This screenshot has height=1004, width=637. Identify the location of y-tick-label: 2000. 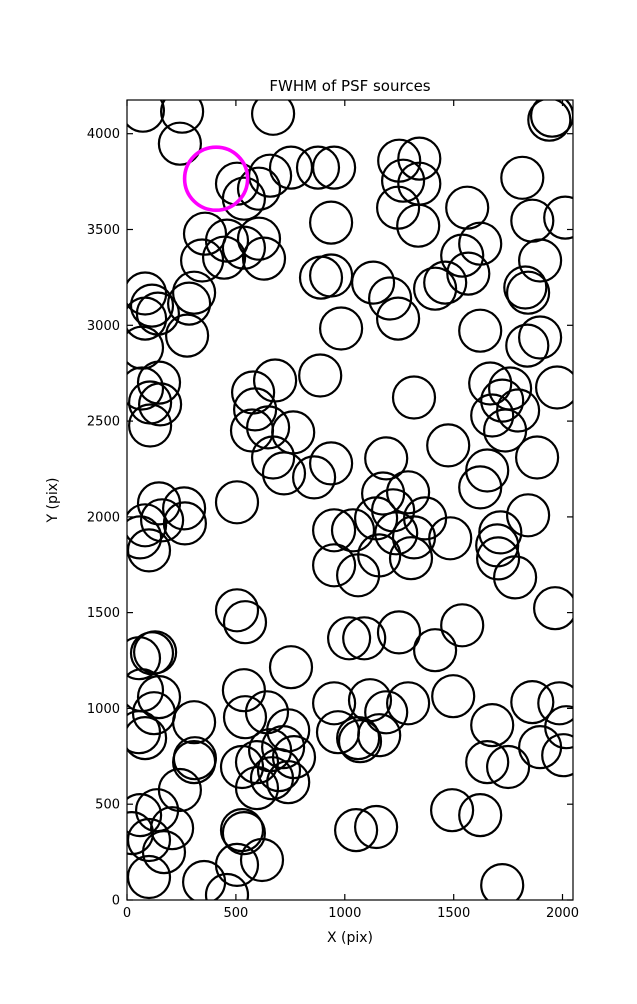
(103, 517).